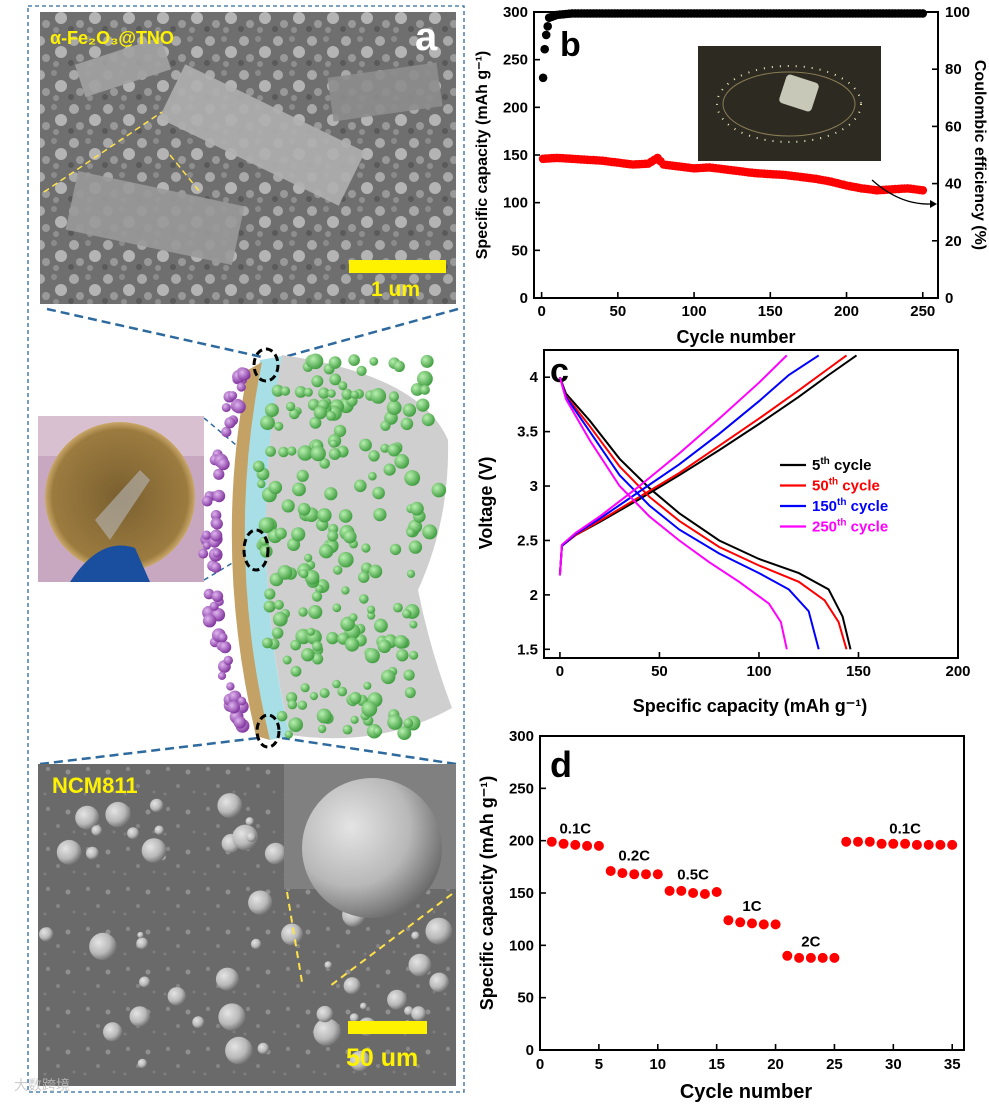  I want to click on panel-b-series-capacity, so click(733, 174).